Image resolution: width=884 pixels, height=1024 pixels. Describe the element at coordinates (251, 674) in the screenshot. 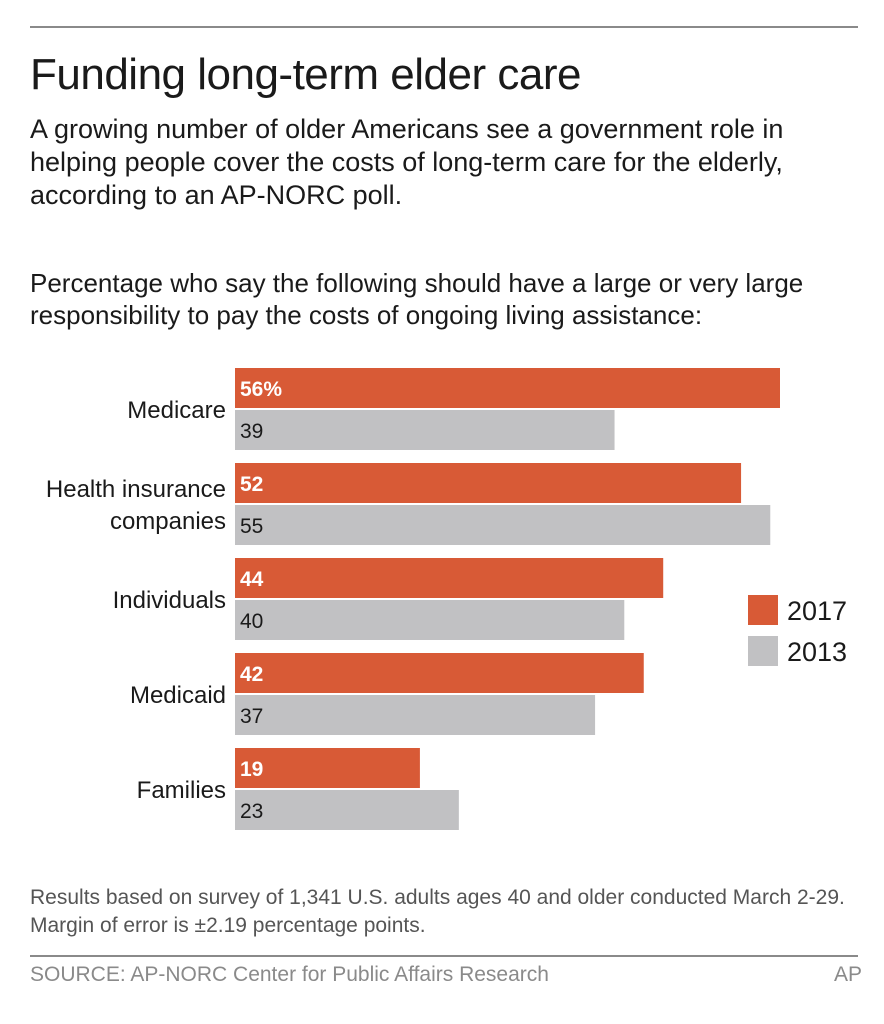

I see `data-label-2017: 42` at that location.